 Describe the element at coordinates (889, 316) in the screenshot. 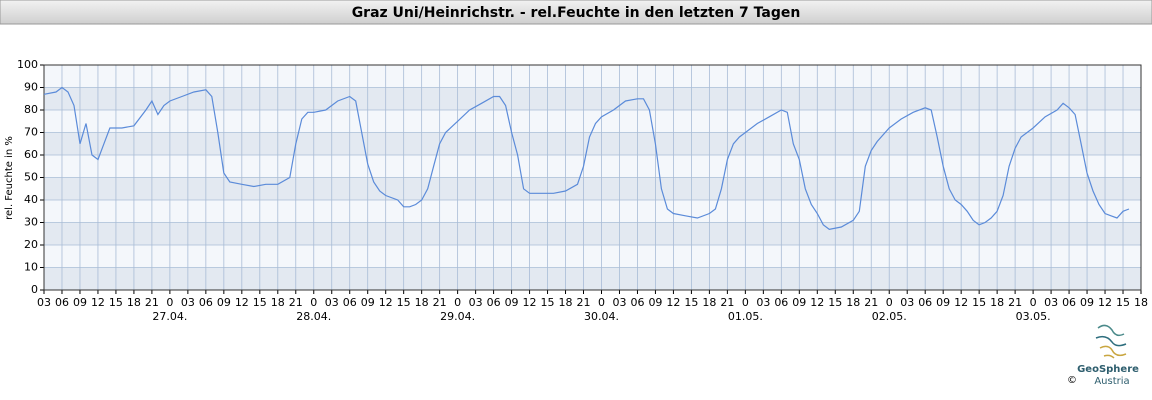

I see `date-label: 02.05.` at that location.